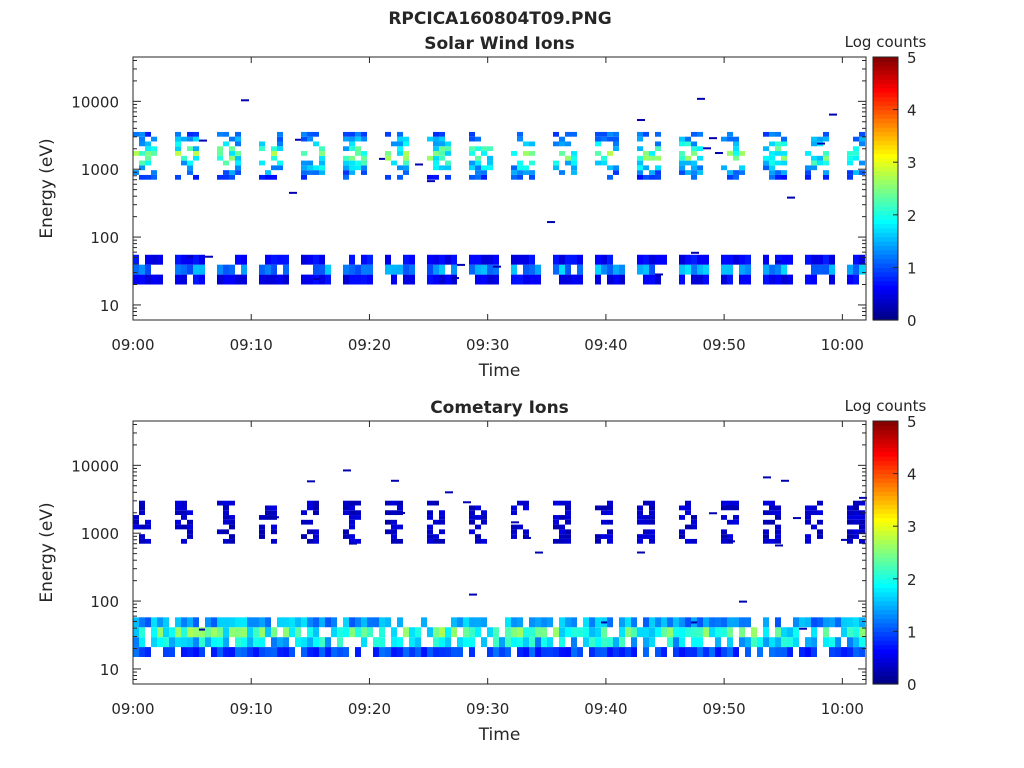 The image size is (1024, 768). Describe the element at coordinates (132, 709) in the screenshot. I see `x-tick-label: 09:00` at that location.